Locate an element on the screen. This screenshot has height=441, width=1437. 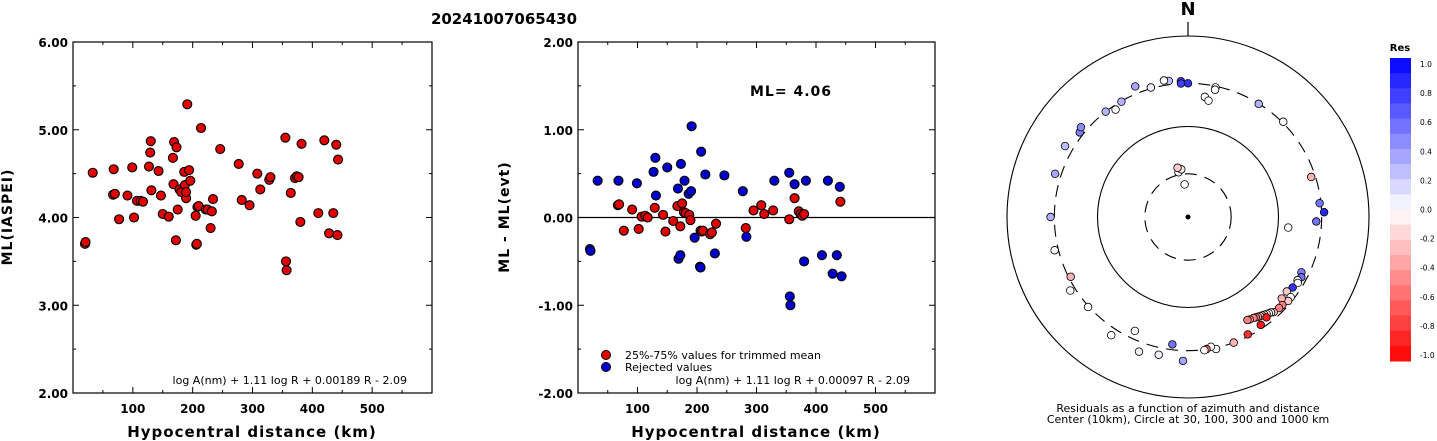
y-tick-label: 2.00 is located at coordinates (558, 43).